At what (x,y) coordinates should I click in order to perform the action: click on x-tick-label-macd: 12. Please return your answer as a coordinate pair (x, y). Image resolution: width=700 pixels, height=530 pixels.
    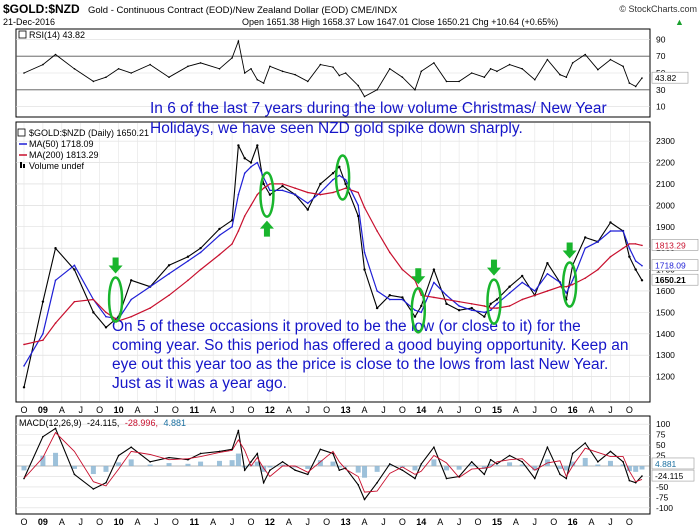
    Looking at the image, I should click on (270, 522).